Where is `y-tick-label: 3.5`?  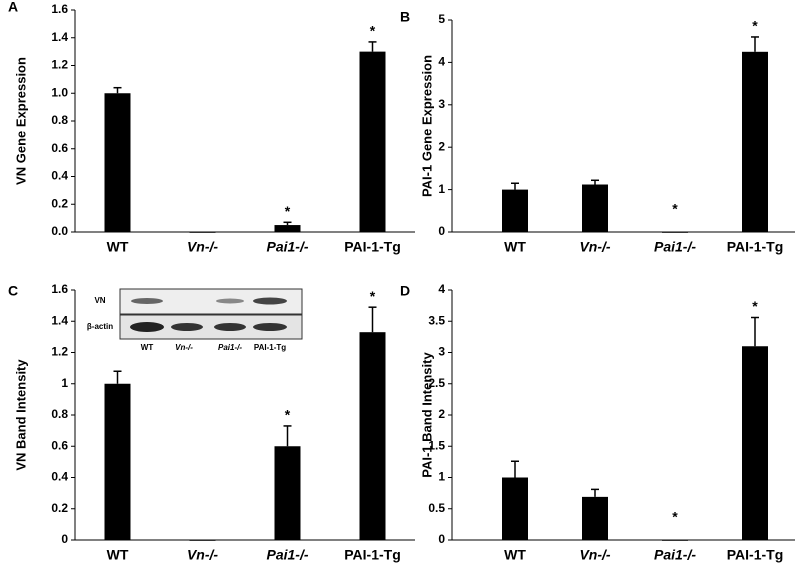
y-tick-label: 3.5 is located at coordinates (436, 320).